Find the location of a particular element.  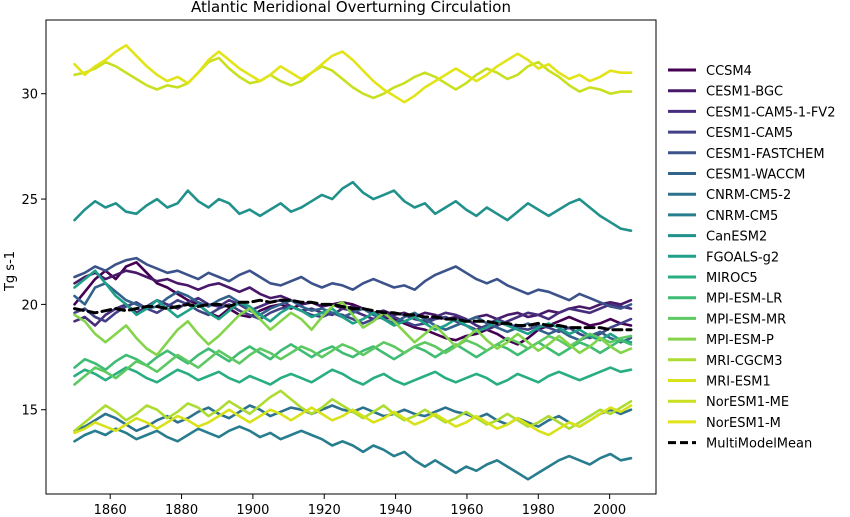

legend-label: CESM1-FASTCHEM is located at coordinates (765, 154).